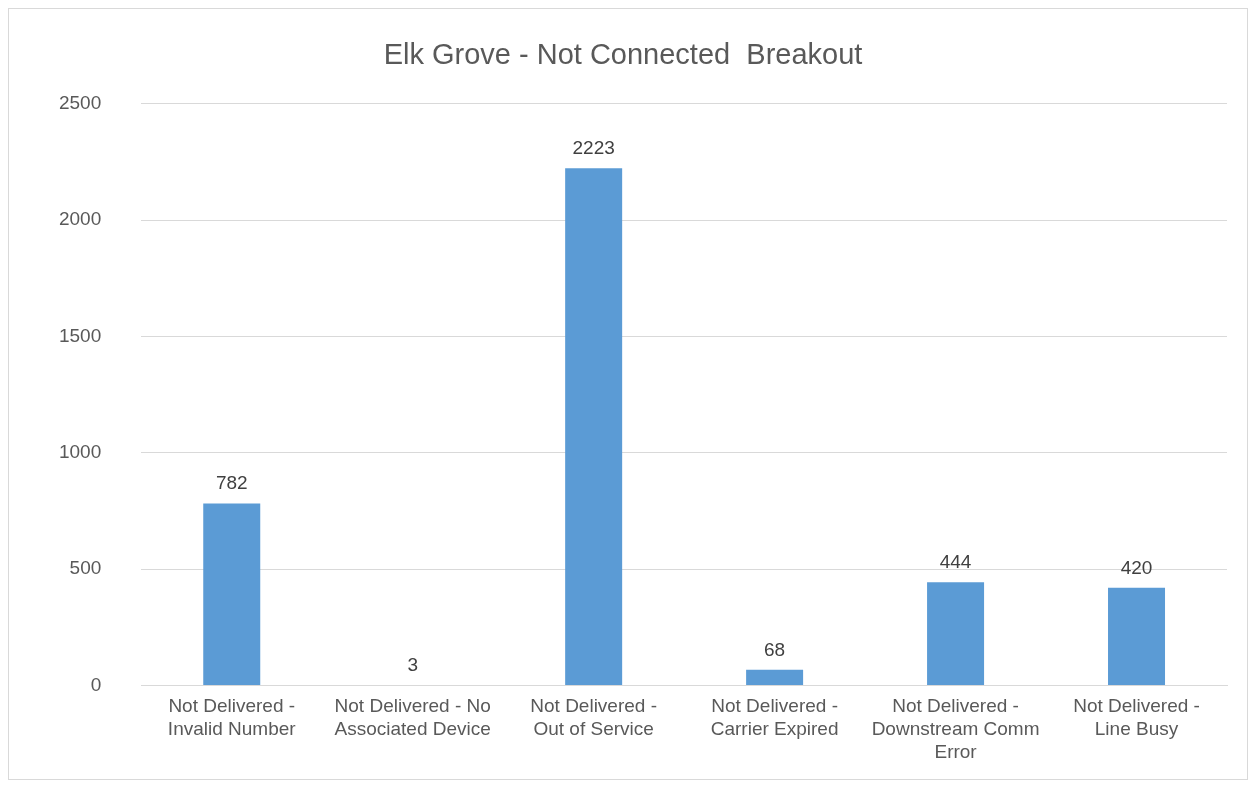 The height and width of the screenshot is (788, 1255). Describe the element at coordinates (593, 147) in the screenshot. I see `data-label: 2223` at that location.